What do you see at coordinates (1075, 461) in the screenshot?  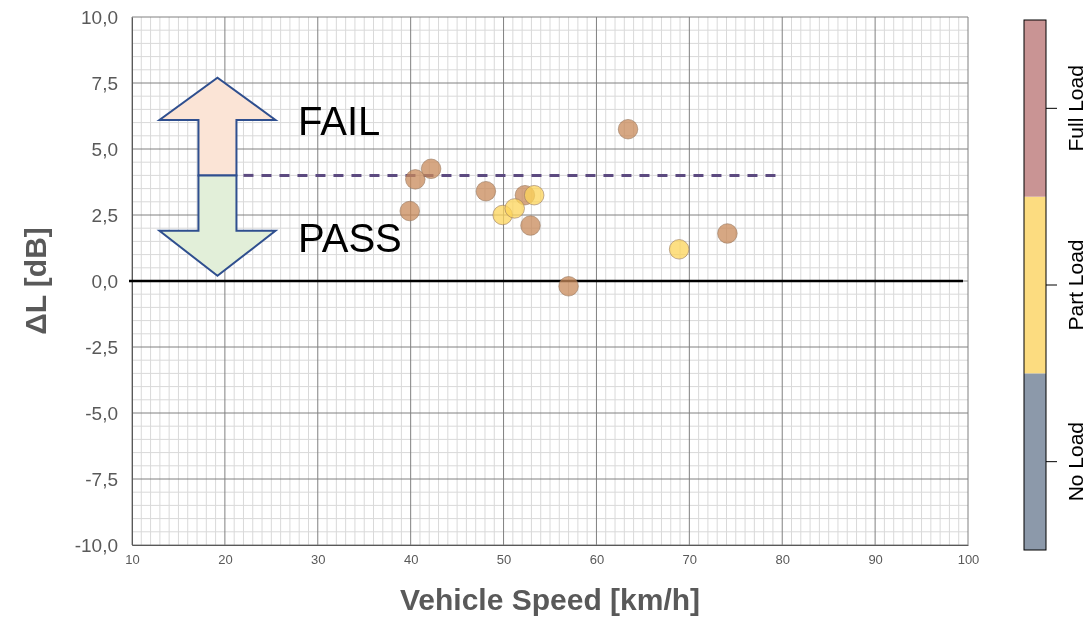 I see `color-bar-label: No Load` at bounding box center [1075, 461].